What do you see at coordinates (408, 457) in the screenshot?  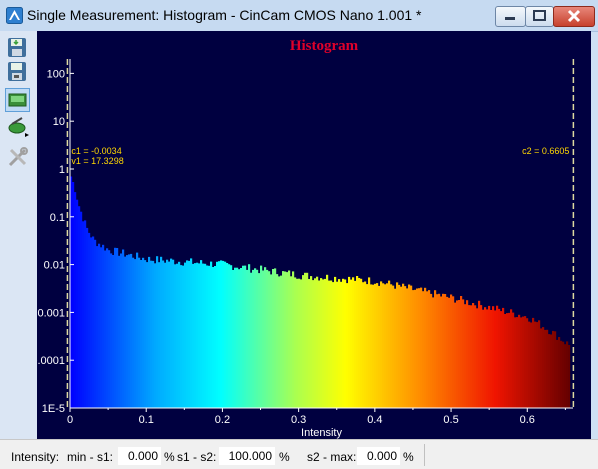 I see `s2-max-unit: %` at bounding box center [408, 457].